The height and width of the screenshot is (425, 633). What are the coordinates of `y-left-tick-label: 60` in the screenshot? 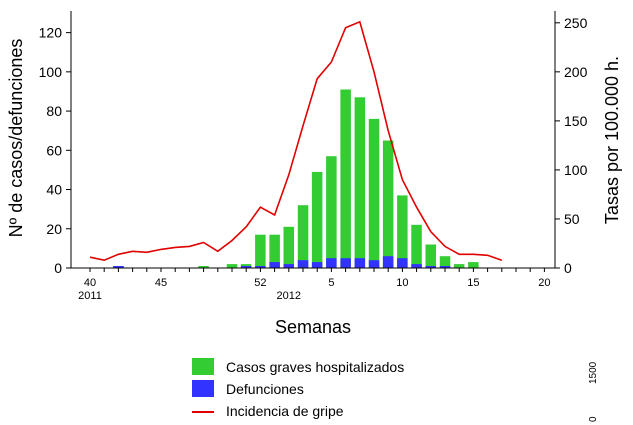 It's located at (54, 150).